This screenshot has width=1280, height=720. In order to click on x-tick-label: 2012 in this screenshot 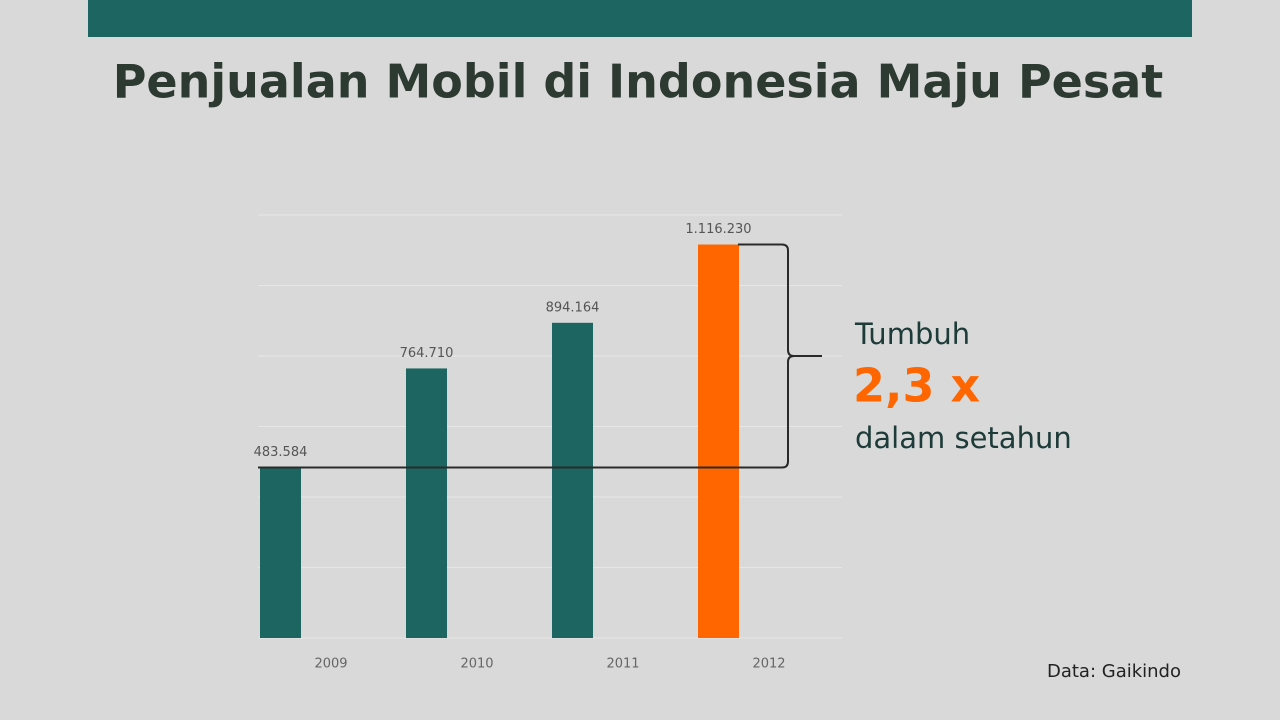, I will do `click(768, 664)`.